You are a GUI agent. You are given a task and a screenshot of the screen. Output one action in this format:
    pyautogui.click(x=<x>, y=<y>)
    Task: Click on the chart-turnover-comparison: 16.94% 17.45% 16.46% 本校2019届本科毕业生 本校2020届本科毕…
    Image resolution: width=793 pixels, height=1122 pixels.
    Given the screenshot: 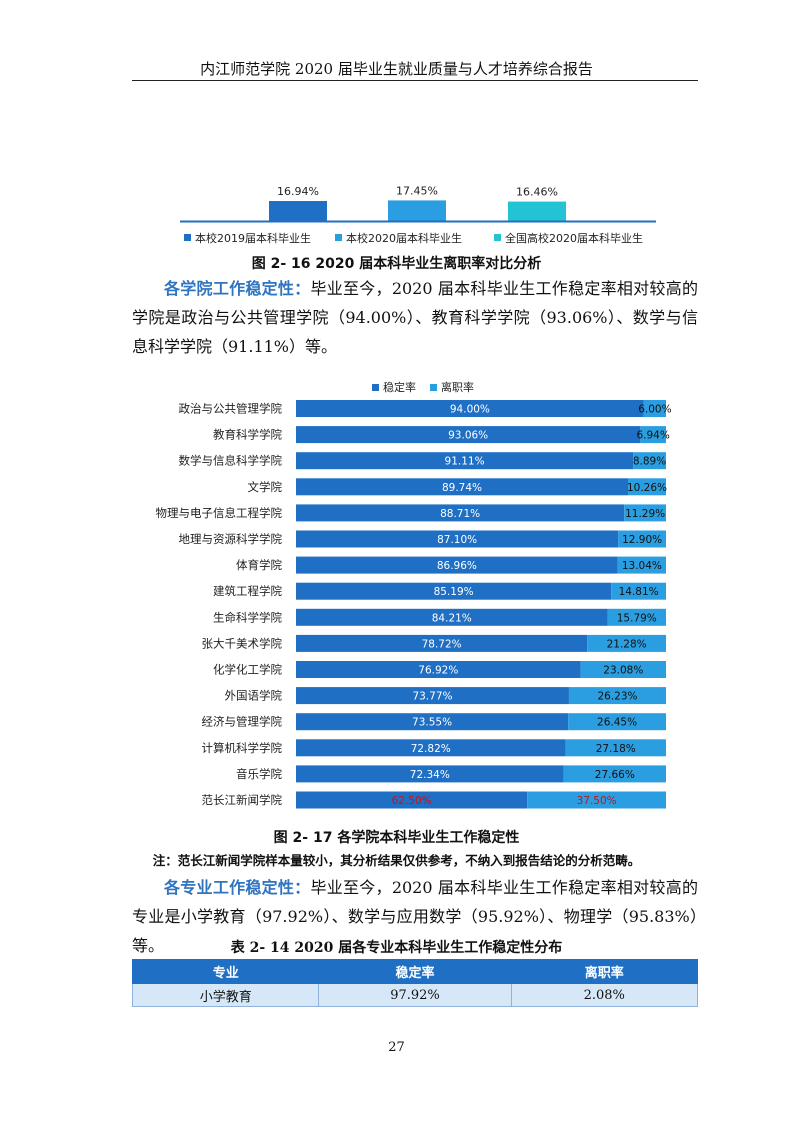 What is the action you would take?
    pyautogui.click(x=418, y=214)
    